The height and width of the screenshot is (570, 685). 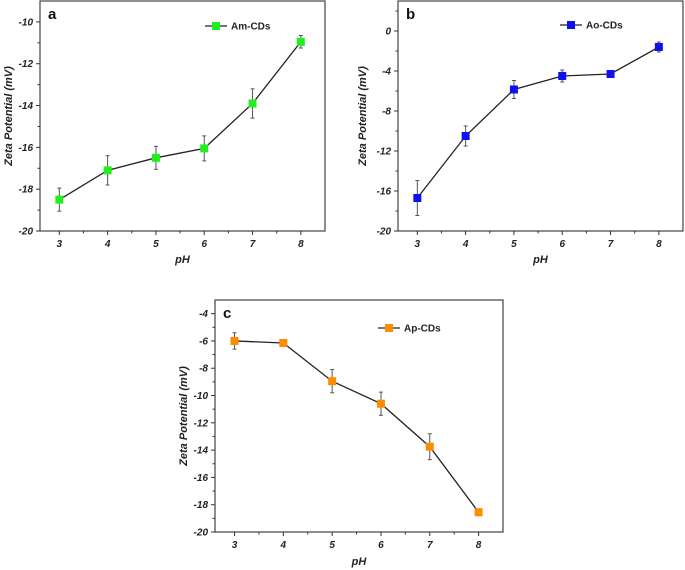 What do you see at coordinates (410, 14) in the screenshot?
I see `panel-label: b` at bounding box center [410, 14].